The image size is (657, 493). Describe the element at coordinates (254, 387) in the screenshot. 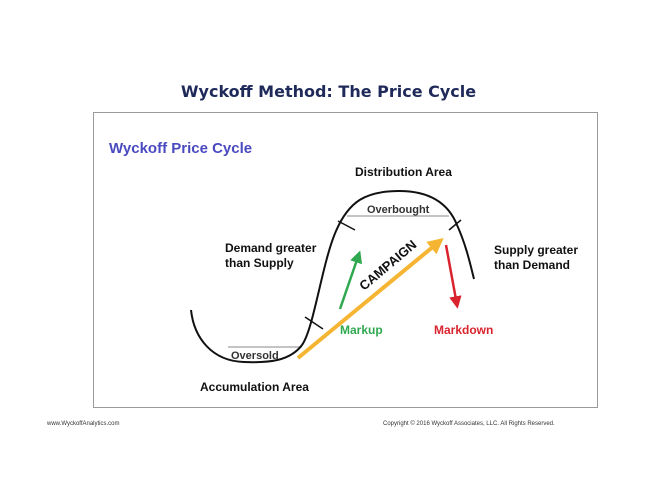

I see `accumulation-area-label: Accumulation Area` at that location.